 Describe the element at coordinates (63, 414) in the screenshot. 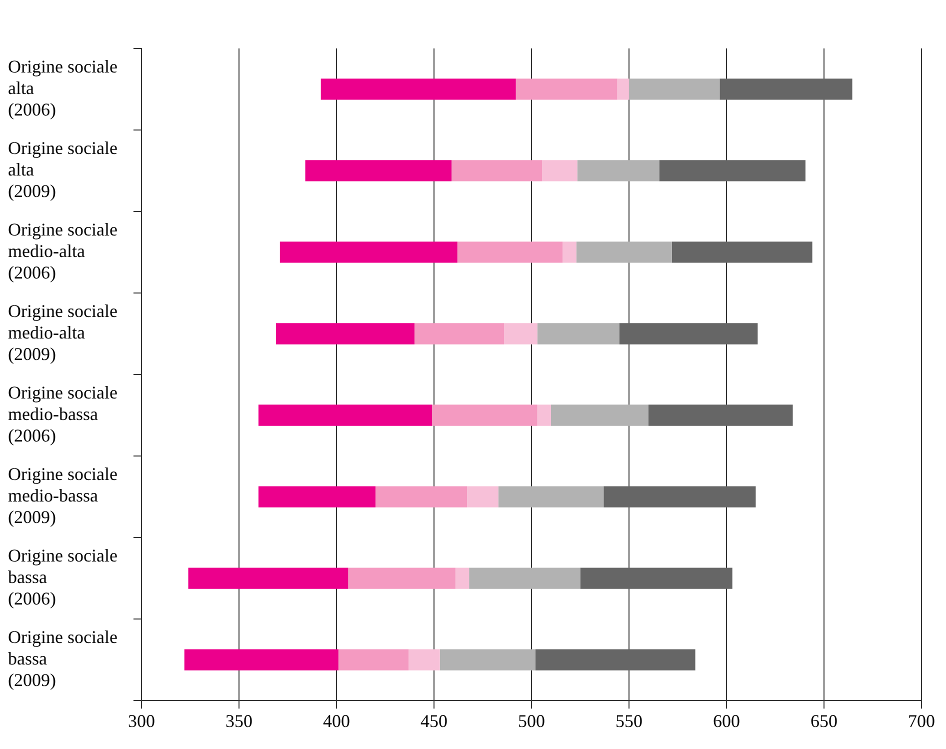

I see `y-tick-label: Origine sociale medio-bassa (2006)` at that location.